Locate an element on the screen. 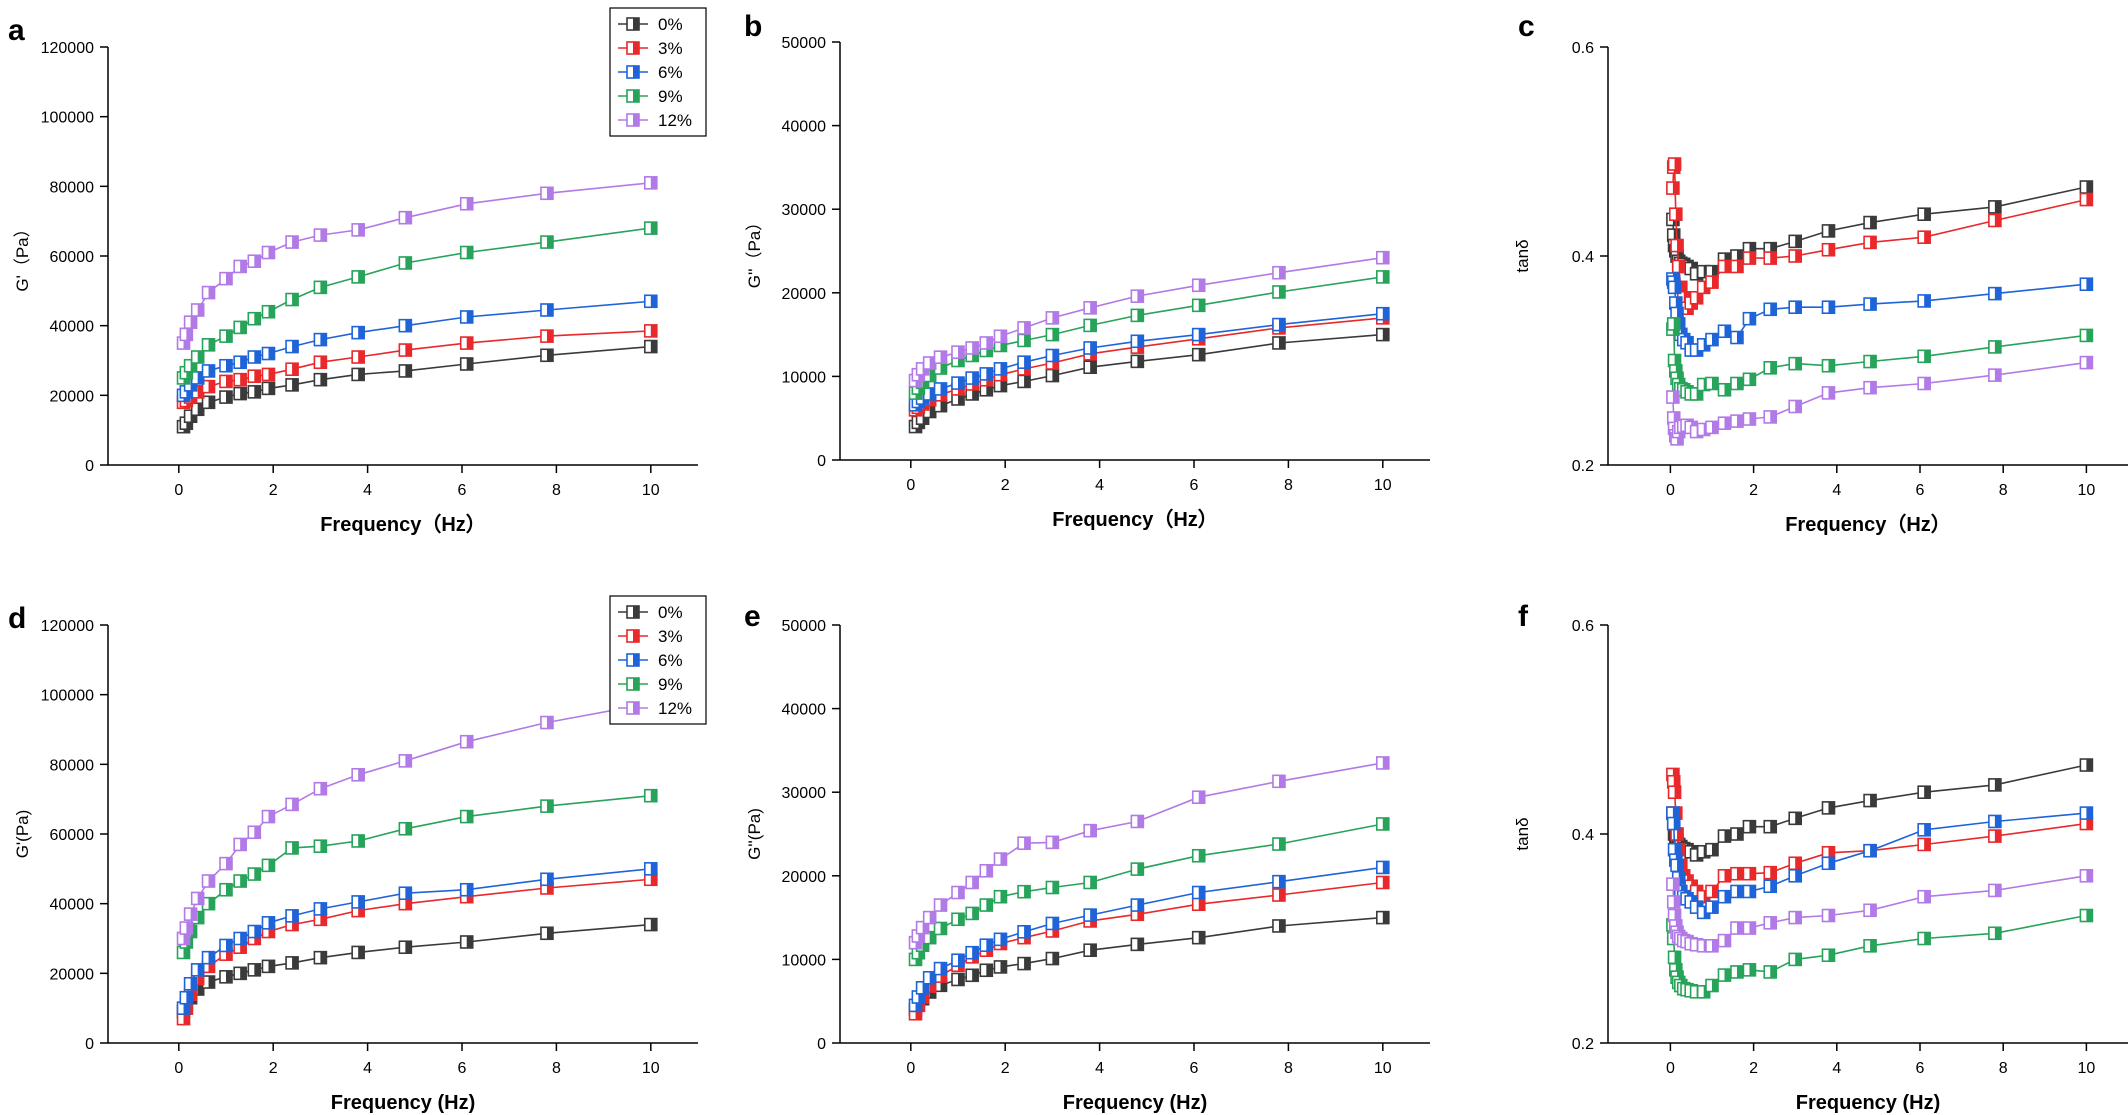 Image resolution: width=2128 pixels, height=1115 pixels. series-12% is located at coordinates (417, 821).